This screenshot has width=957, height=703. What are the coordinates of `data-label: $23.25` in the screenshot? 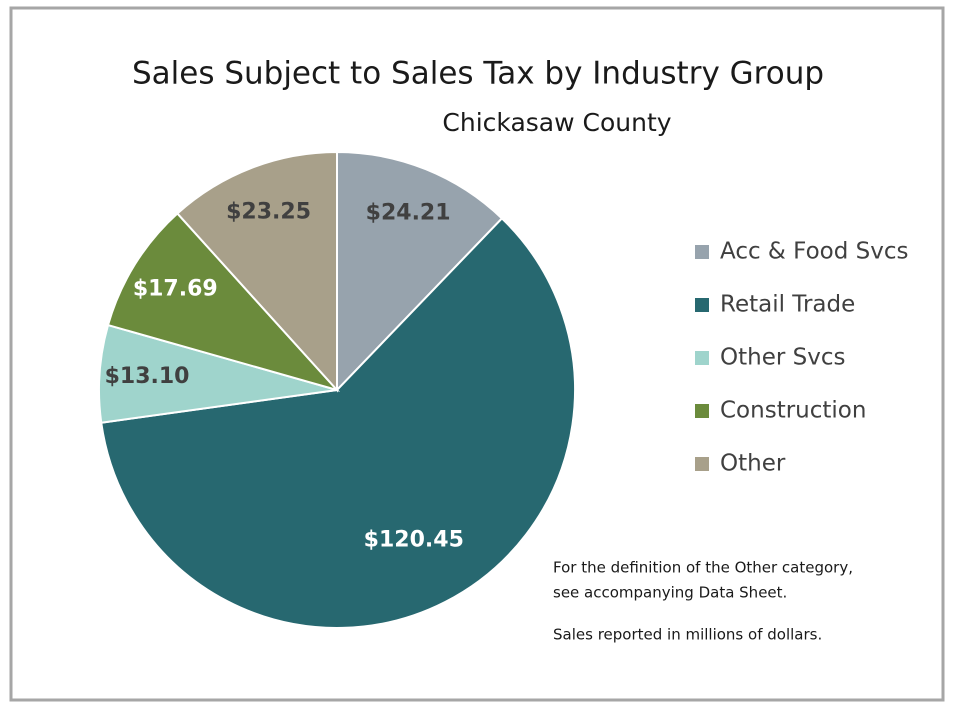 It's located at (268, 211).